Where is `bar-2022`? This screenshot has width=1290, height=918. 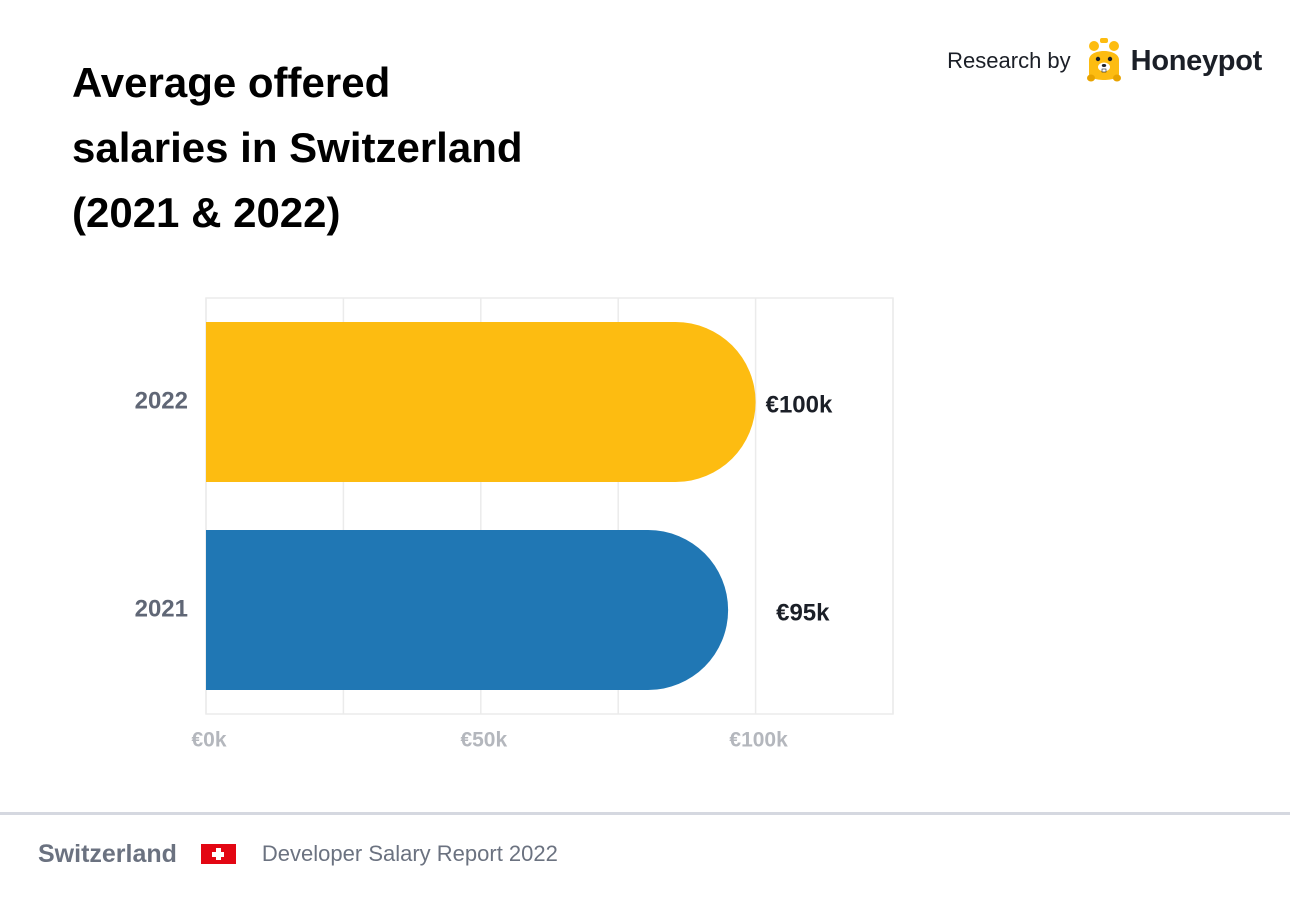 bar-2022 is located at coordinates (481, 402).